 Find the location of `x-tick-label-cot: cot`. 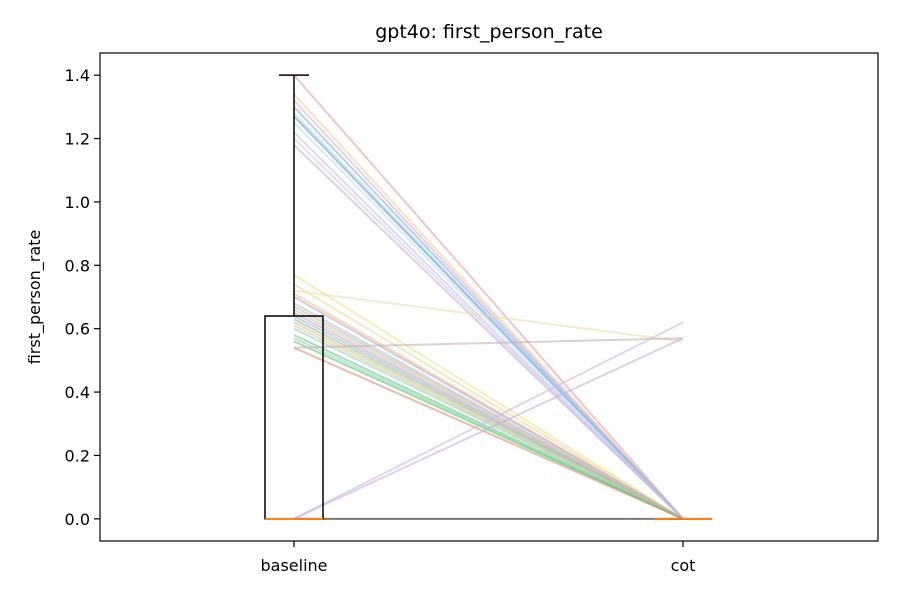

x-tick-label-cot: cot is located at coordinates (683, 565).